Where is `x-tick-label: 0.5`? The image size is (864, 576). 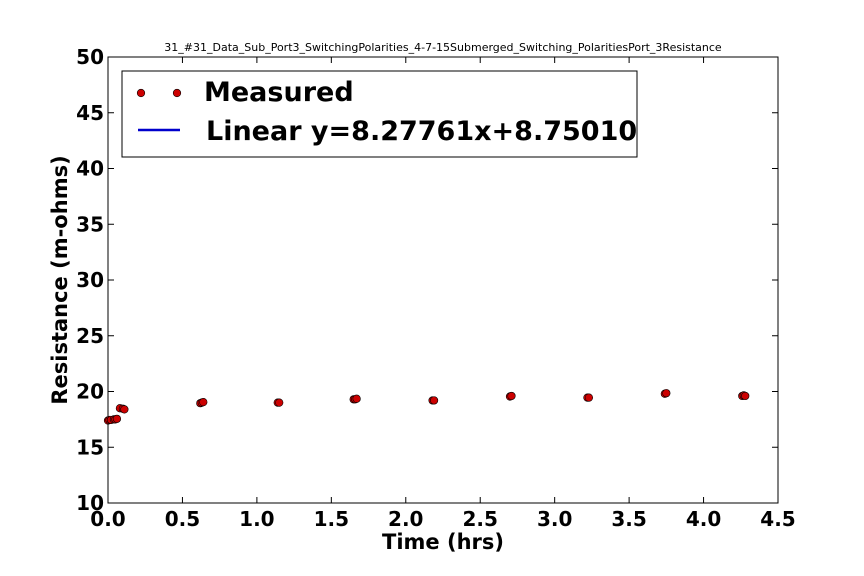 x-tick-label: 0.5 is located at coordinates (182, 519).